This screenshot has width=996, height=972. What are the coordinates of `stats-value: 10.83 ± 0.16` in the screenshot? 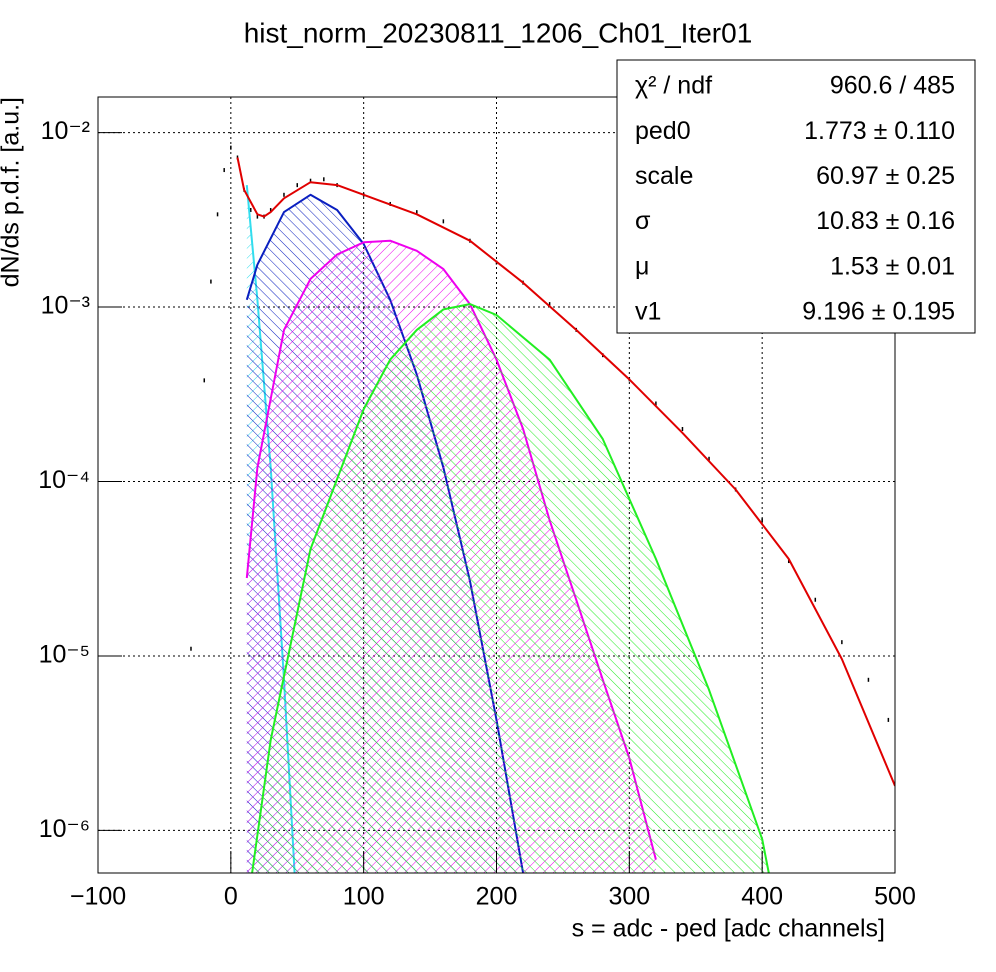 It's located at (885, 221).